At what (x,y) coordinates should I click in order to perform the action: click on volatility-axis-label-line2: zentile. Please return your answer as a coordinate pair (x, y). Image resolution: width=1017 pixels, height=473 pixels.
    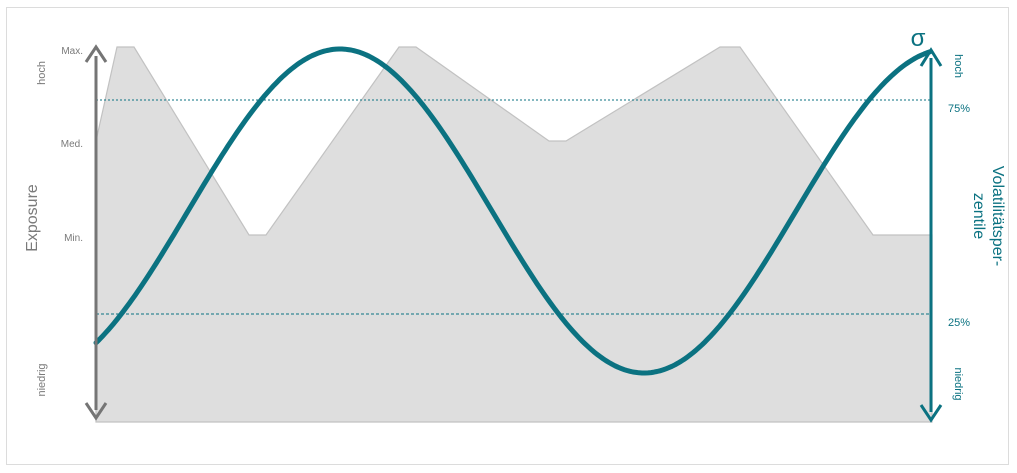
    Looking at the image, I should click on (978, 216).